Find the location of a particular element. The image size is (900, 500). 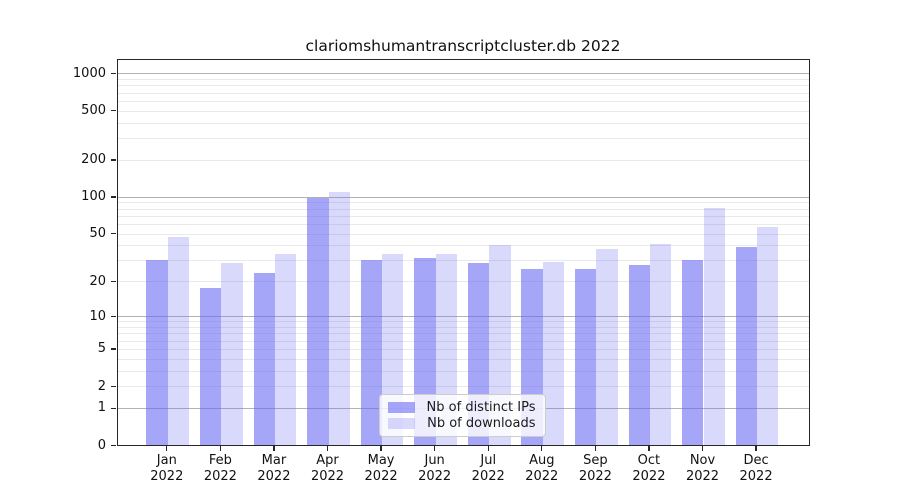

y-tick-label: 0 is located at coordinates (101, 445).